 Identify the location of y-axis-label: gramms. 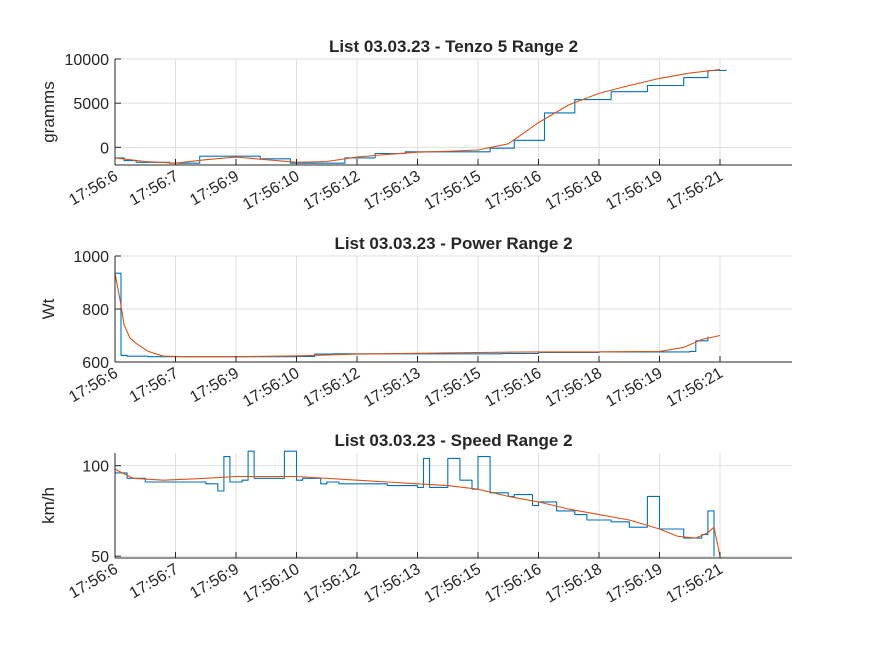
(48, 111).